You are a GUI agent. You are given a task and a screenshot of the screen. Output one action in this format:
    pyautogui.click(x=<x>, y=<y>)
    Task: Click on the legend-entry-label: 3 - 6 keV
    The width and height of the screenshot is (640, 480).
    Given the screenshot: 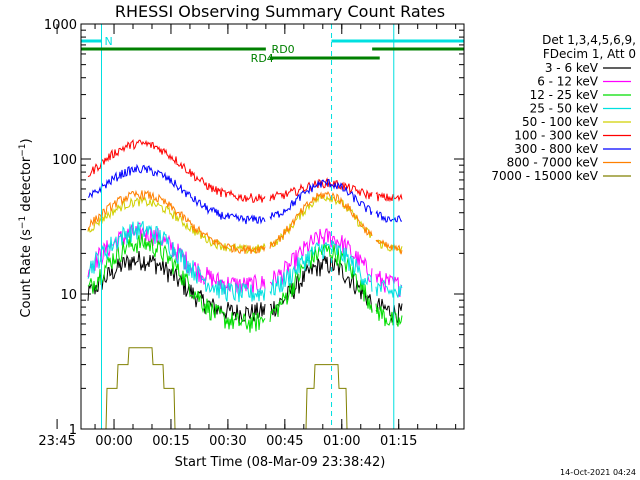 What is the action you would take?
    pyautogui.click(x=572, y=68)
    